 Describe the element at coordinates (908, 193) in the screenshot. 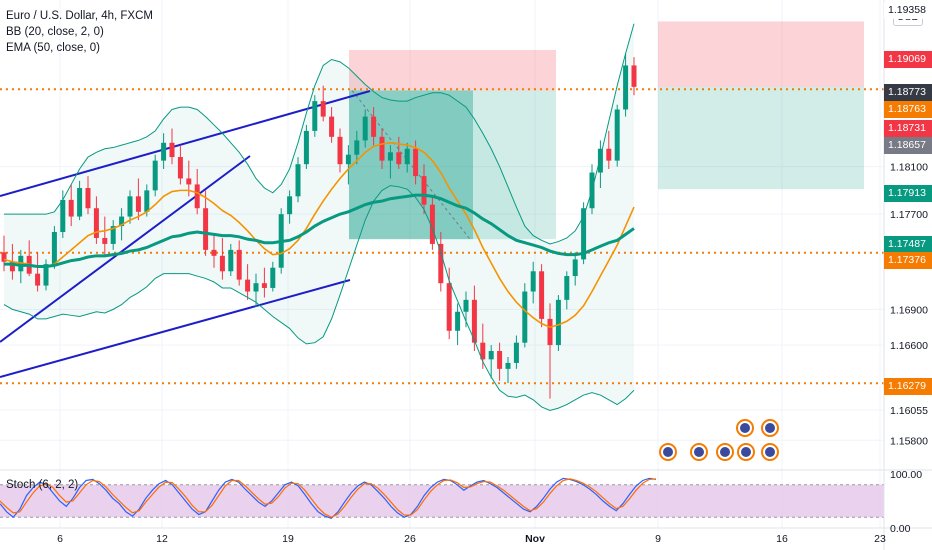

I see `price-tag: 1.17913` at that location.